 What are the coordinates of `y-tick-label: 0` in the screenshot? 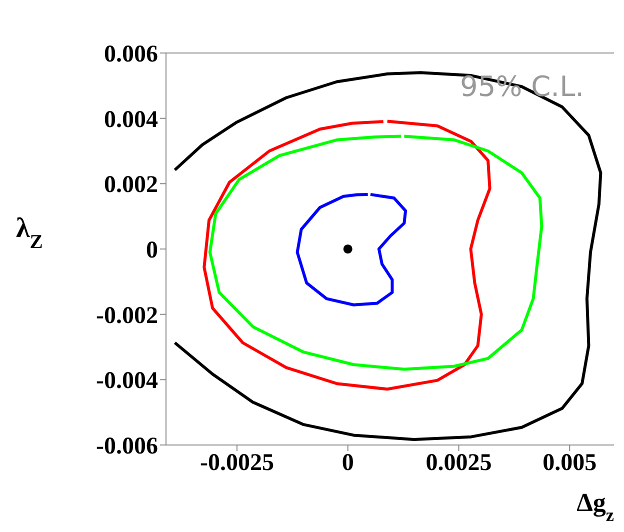 It's located at (152, 251).